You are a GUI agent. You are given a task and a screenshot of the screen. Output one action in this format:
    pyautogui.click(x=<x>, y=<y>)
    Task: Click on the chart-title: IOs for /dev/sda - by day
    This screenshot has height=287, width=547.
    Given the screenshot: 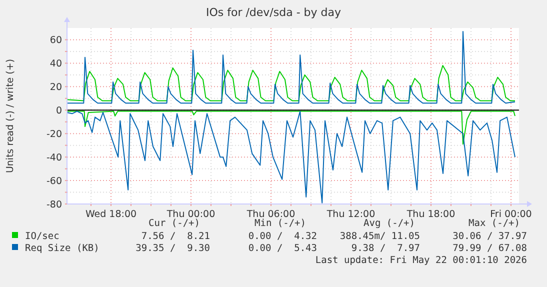 What is the action you would take?
    pyautogui.click(x=274, y=12)
    